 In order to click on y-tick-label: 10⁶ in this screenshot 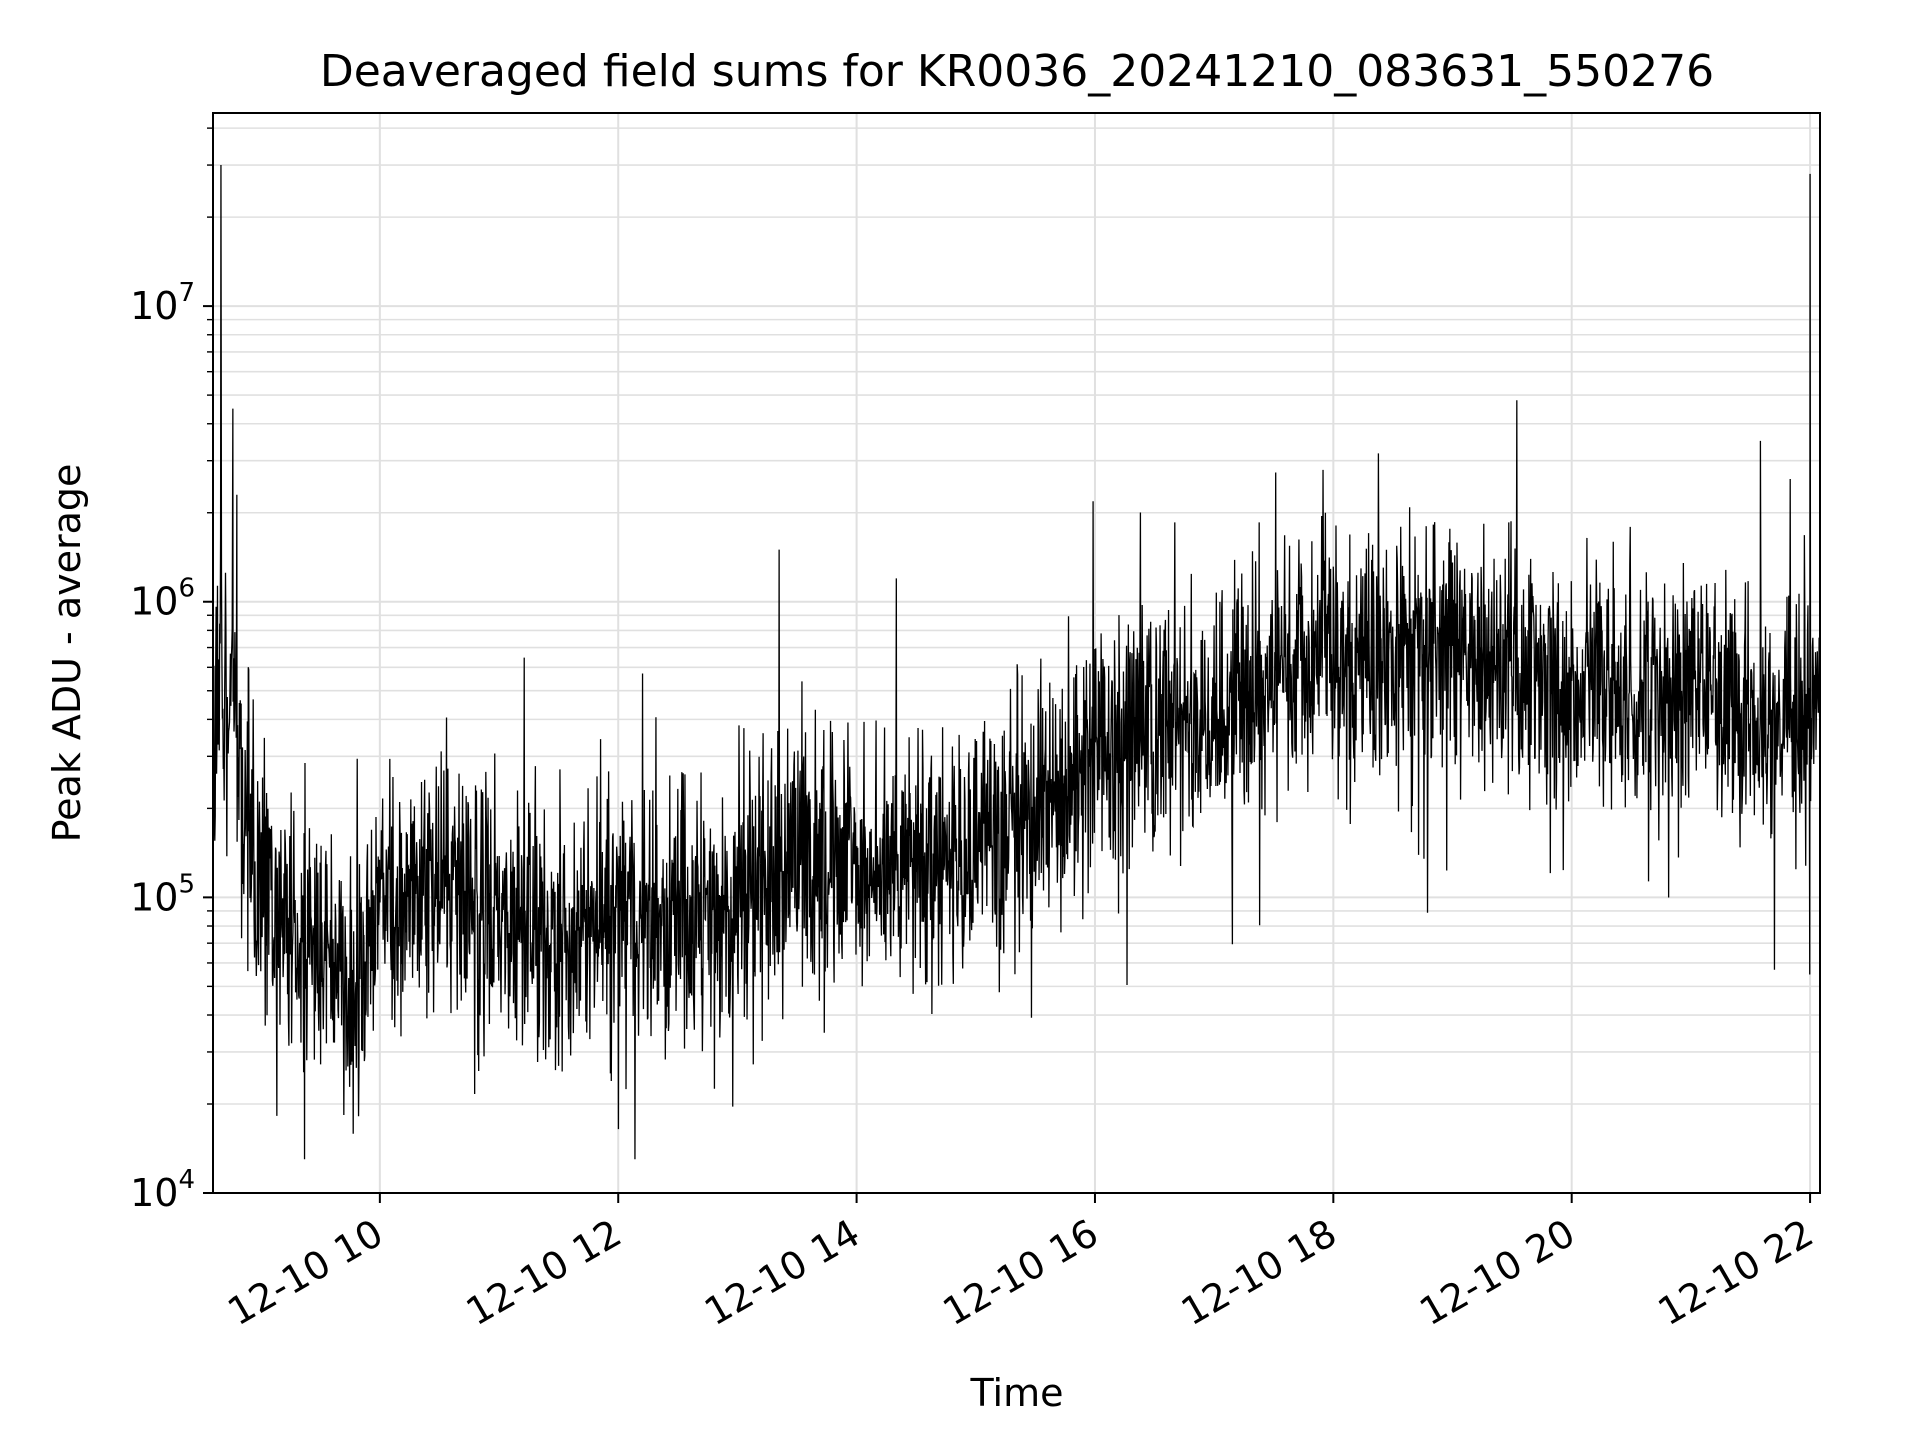, I will do `click(162, 599)`.